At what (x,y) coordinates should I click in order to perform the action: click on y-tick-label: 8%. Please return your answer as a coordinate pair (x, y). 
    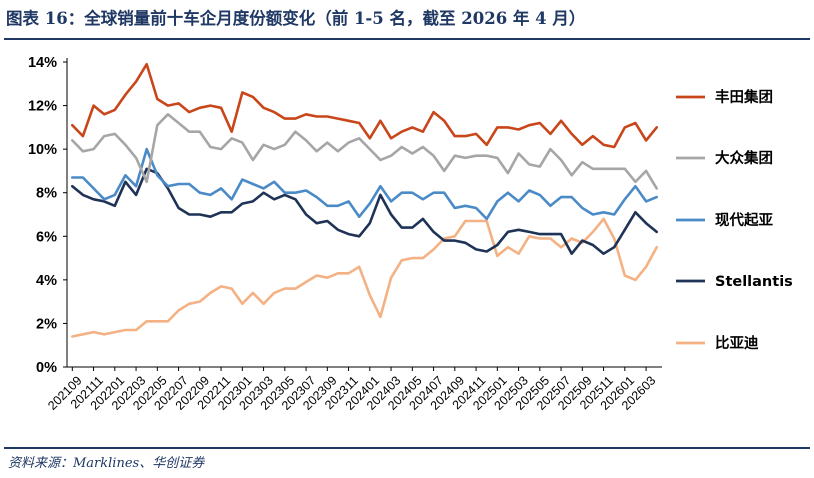
    Looking at the image, I should click on (46, 194).